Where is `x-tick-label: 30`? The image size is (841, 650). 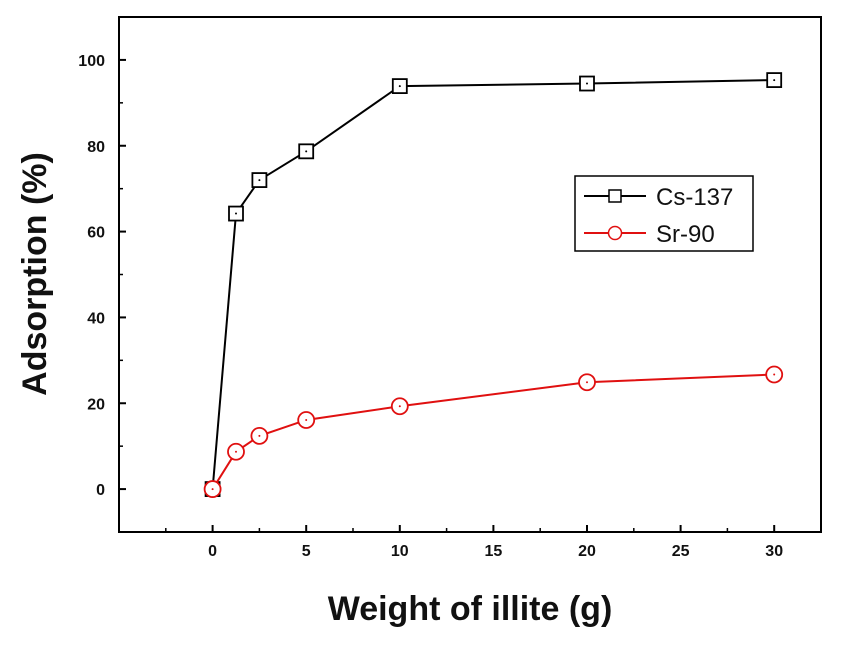
x-tick-label: 30 is located at coordinates (774, 551).